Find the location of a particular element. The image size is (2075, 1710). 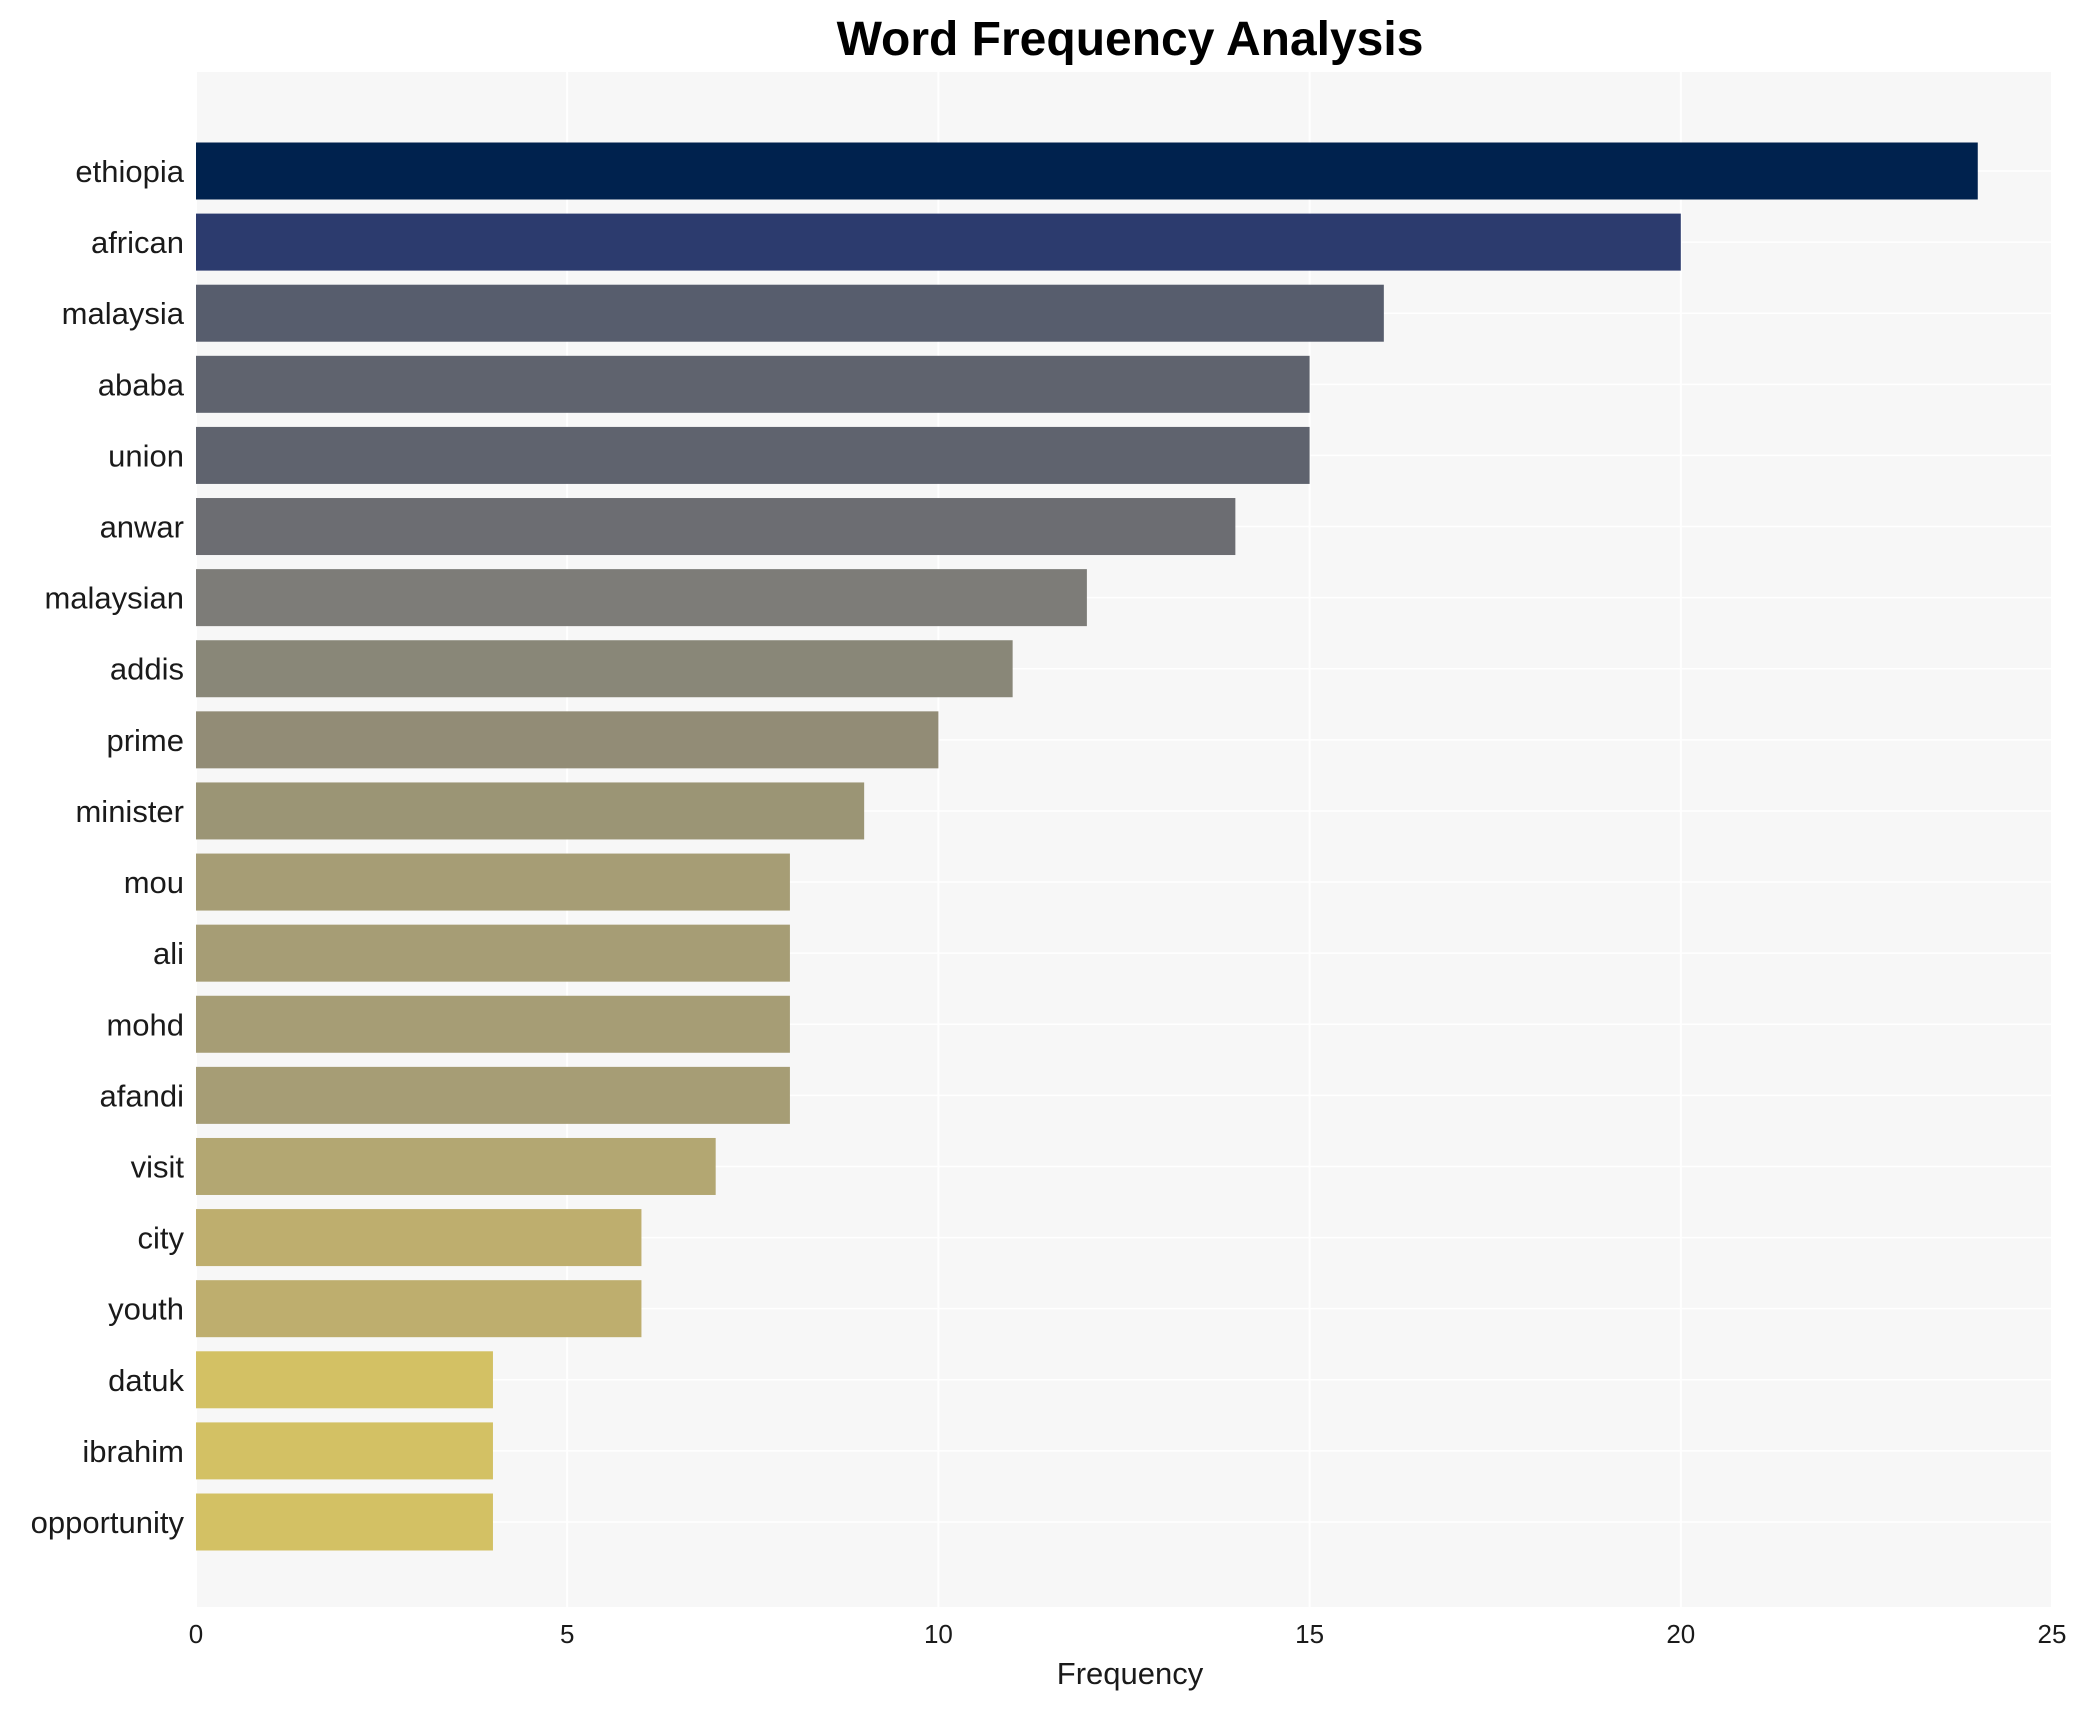

y-tick-label-minister: minister is located at coordinates (129, 811).